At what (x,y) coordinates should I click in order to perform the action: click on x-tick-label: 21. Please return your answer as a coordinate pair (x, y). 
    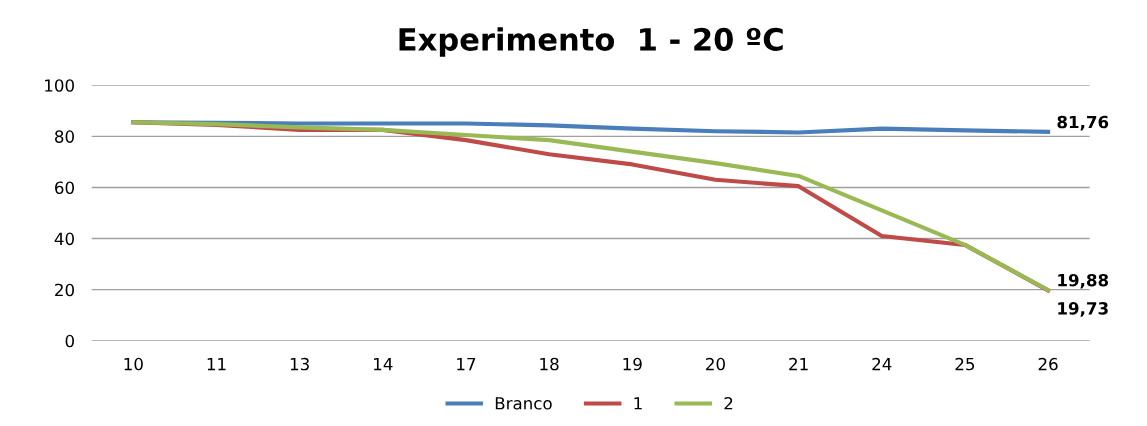
    Looking at the image, I should click on (798, 364).